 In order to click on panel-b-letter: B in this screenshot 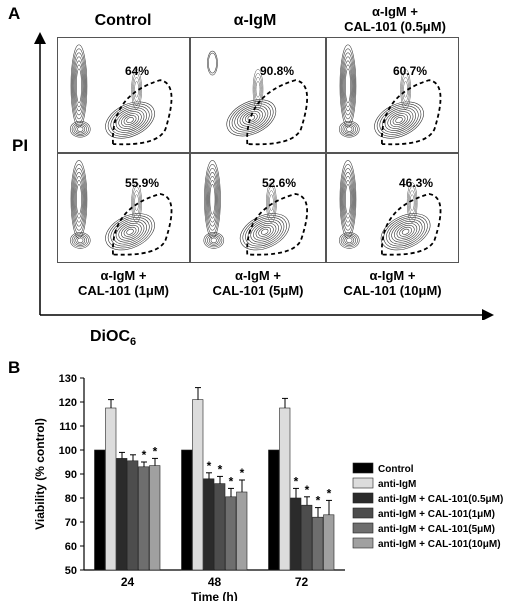, I will do `click(14, 367)`.